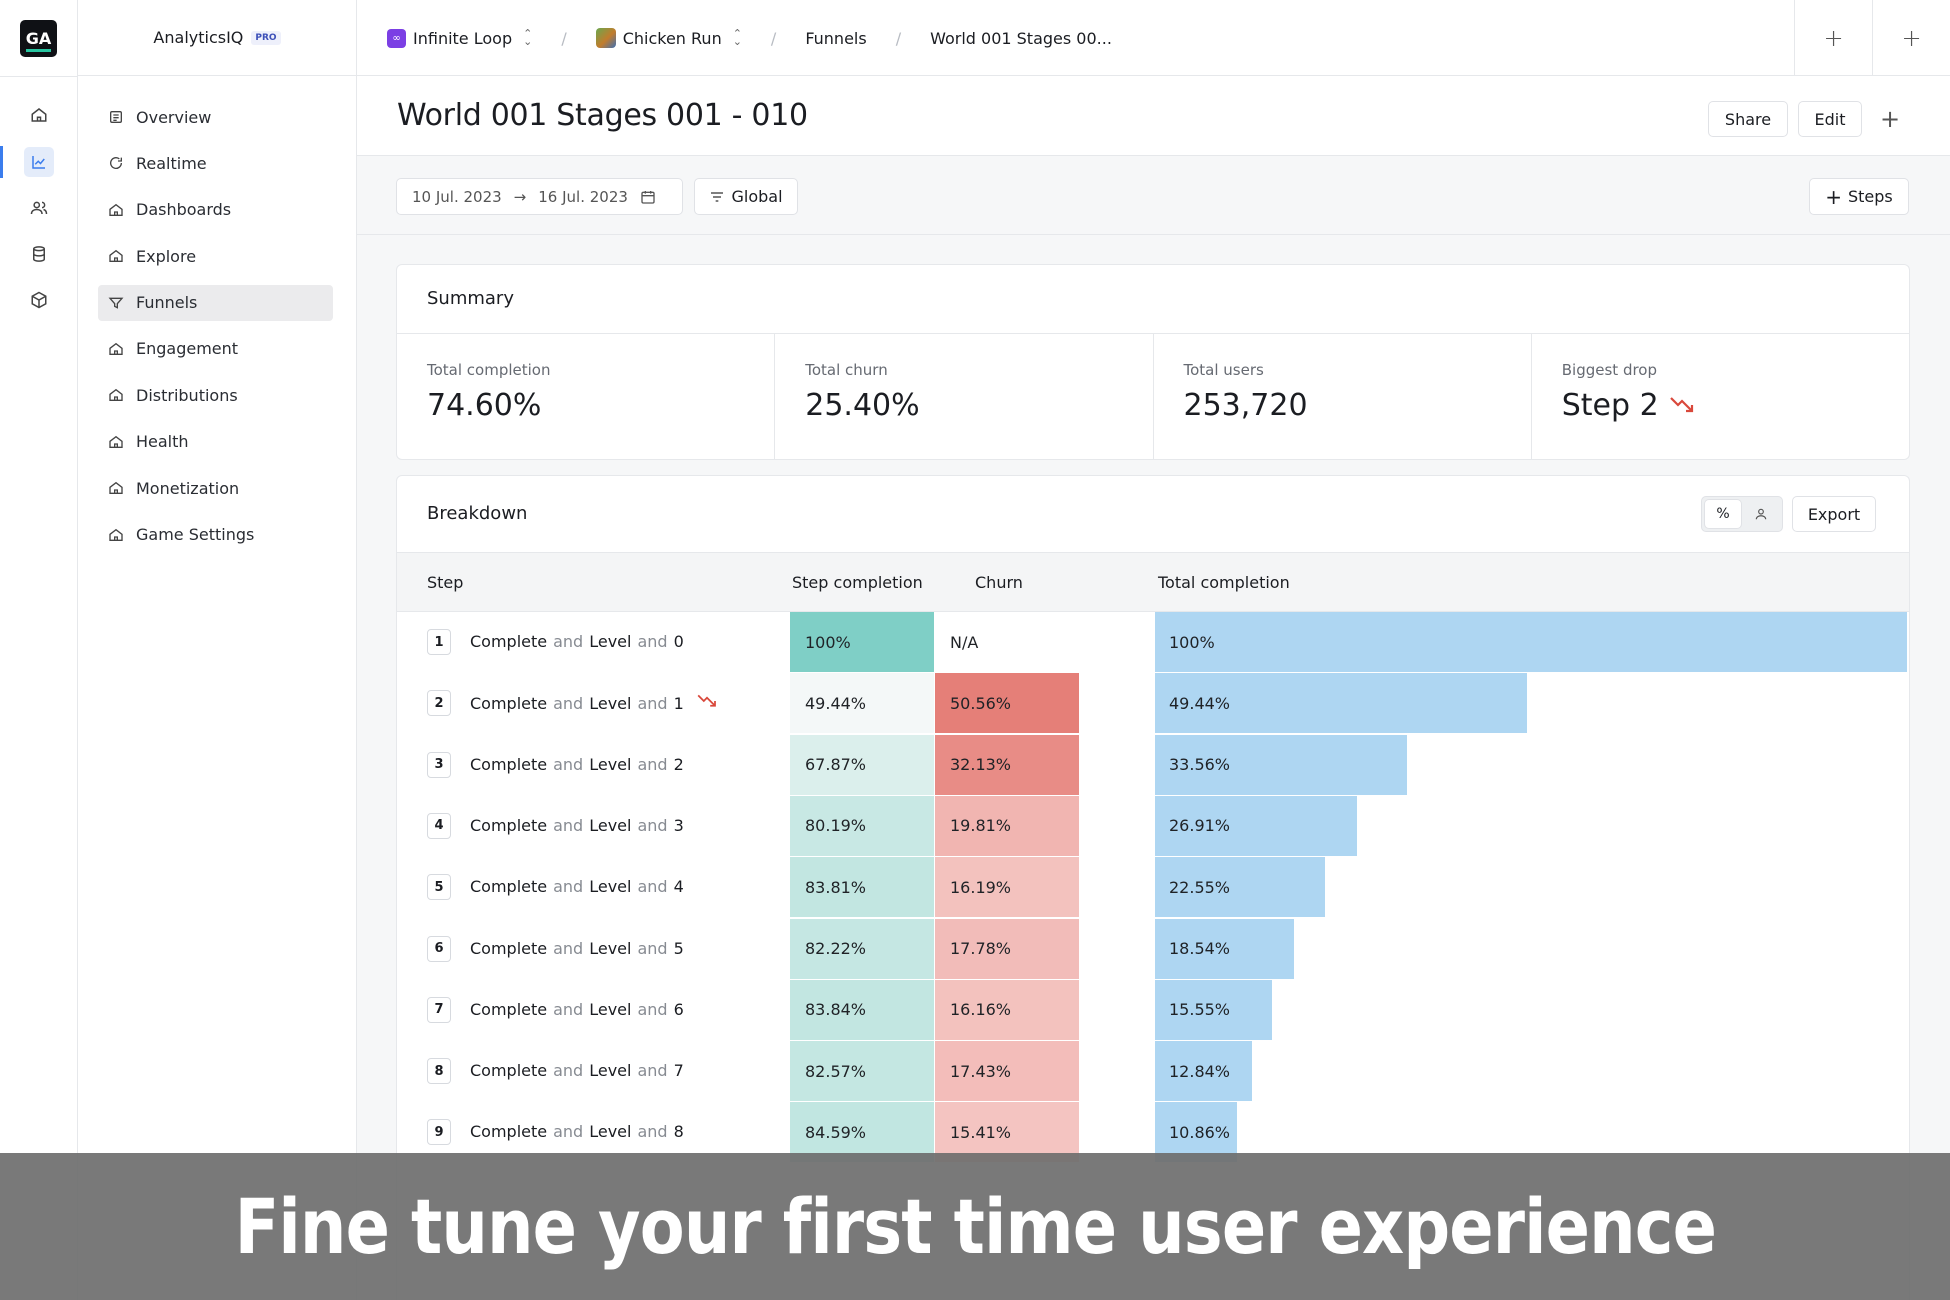  I want to click on step-label-part: 2, so click(678, 764).